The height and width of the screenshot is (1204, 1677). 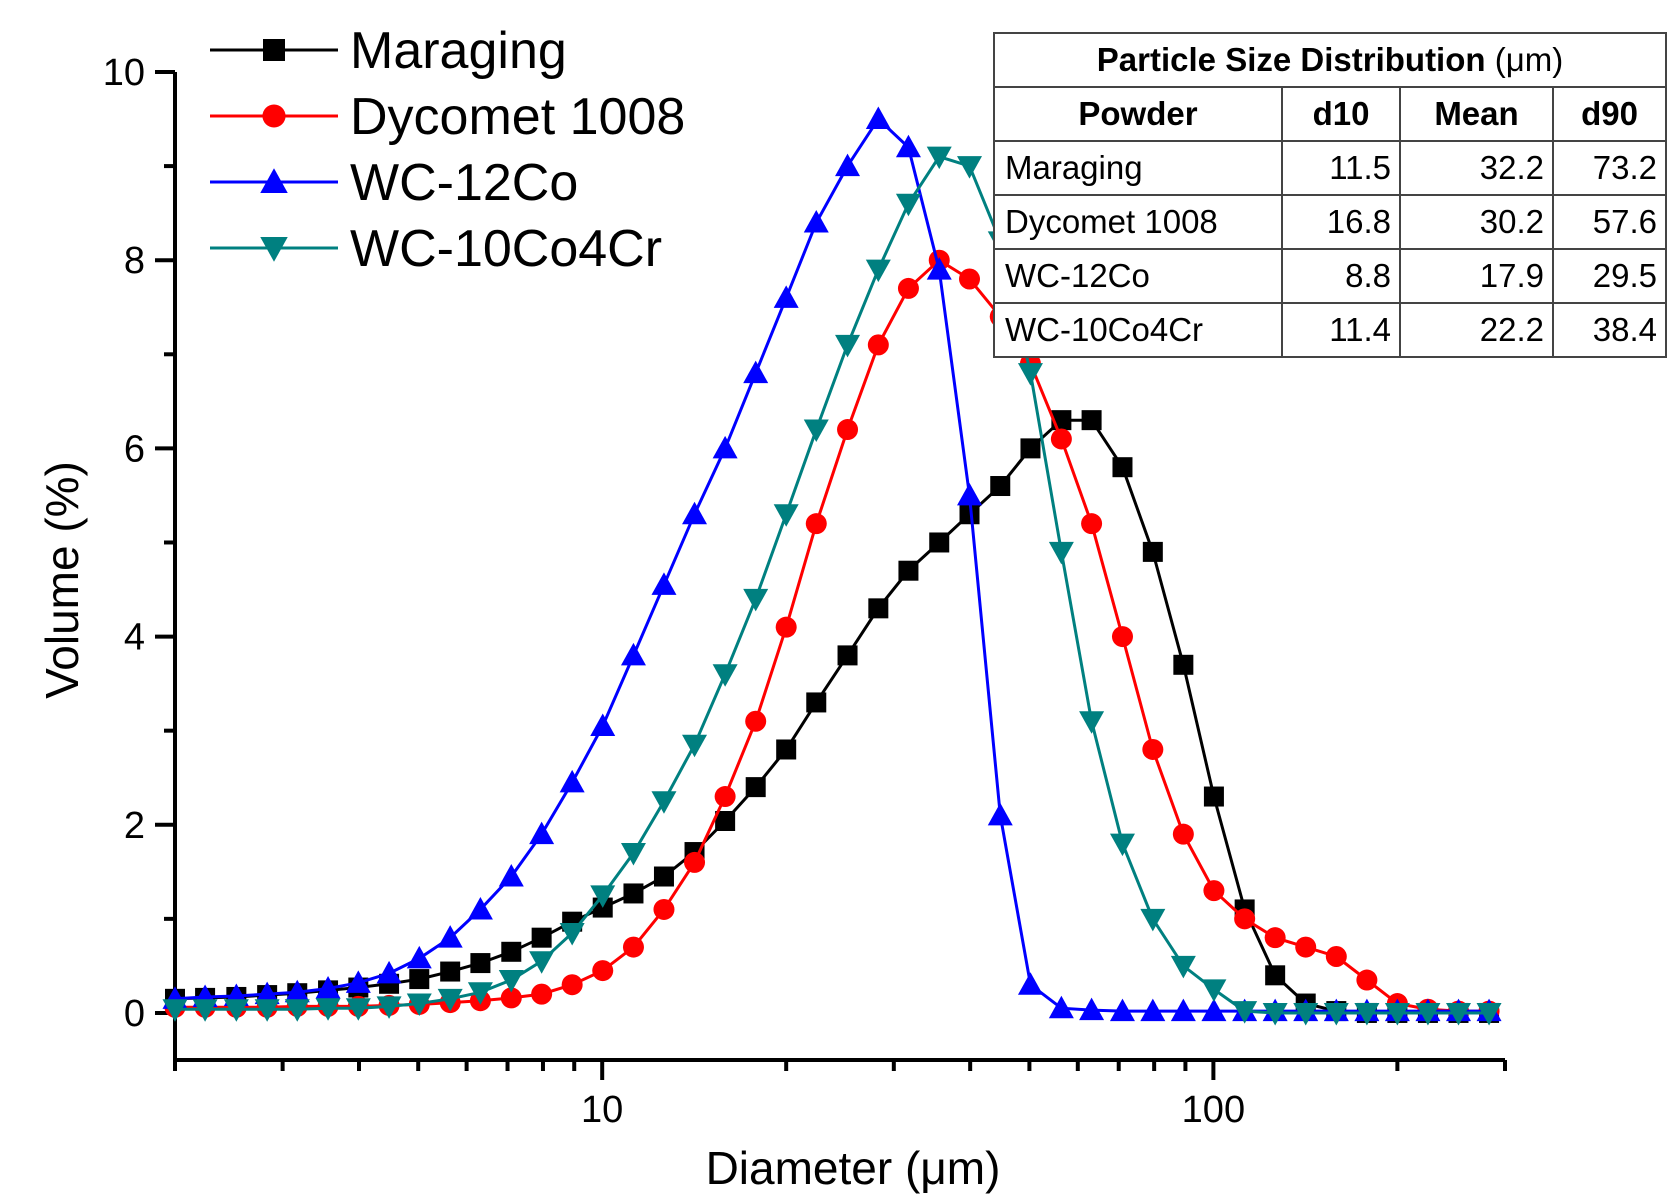 I want to click on y-tick-label: 2, so click(x=134, y=826).